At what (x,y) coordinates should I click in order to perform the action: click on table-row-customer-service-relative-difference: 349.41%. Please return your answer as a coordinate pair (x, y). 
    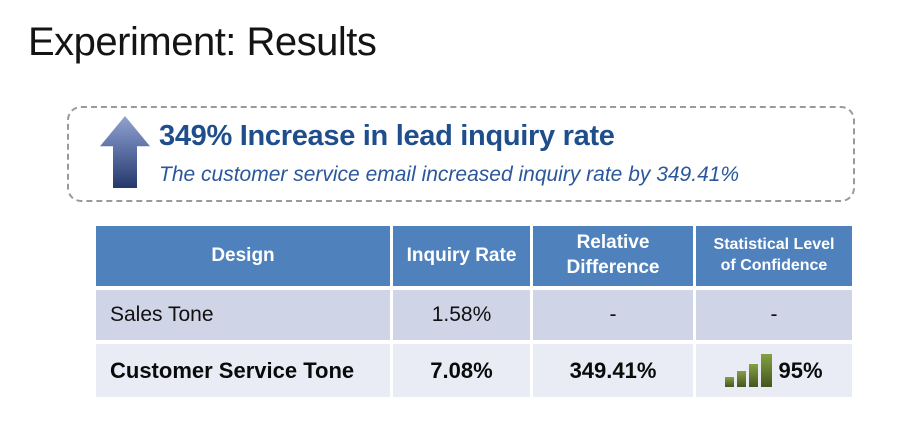
    Looking at the image, I should click on (613, 370).